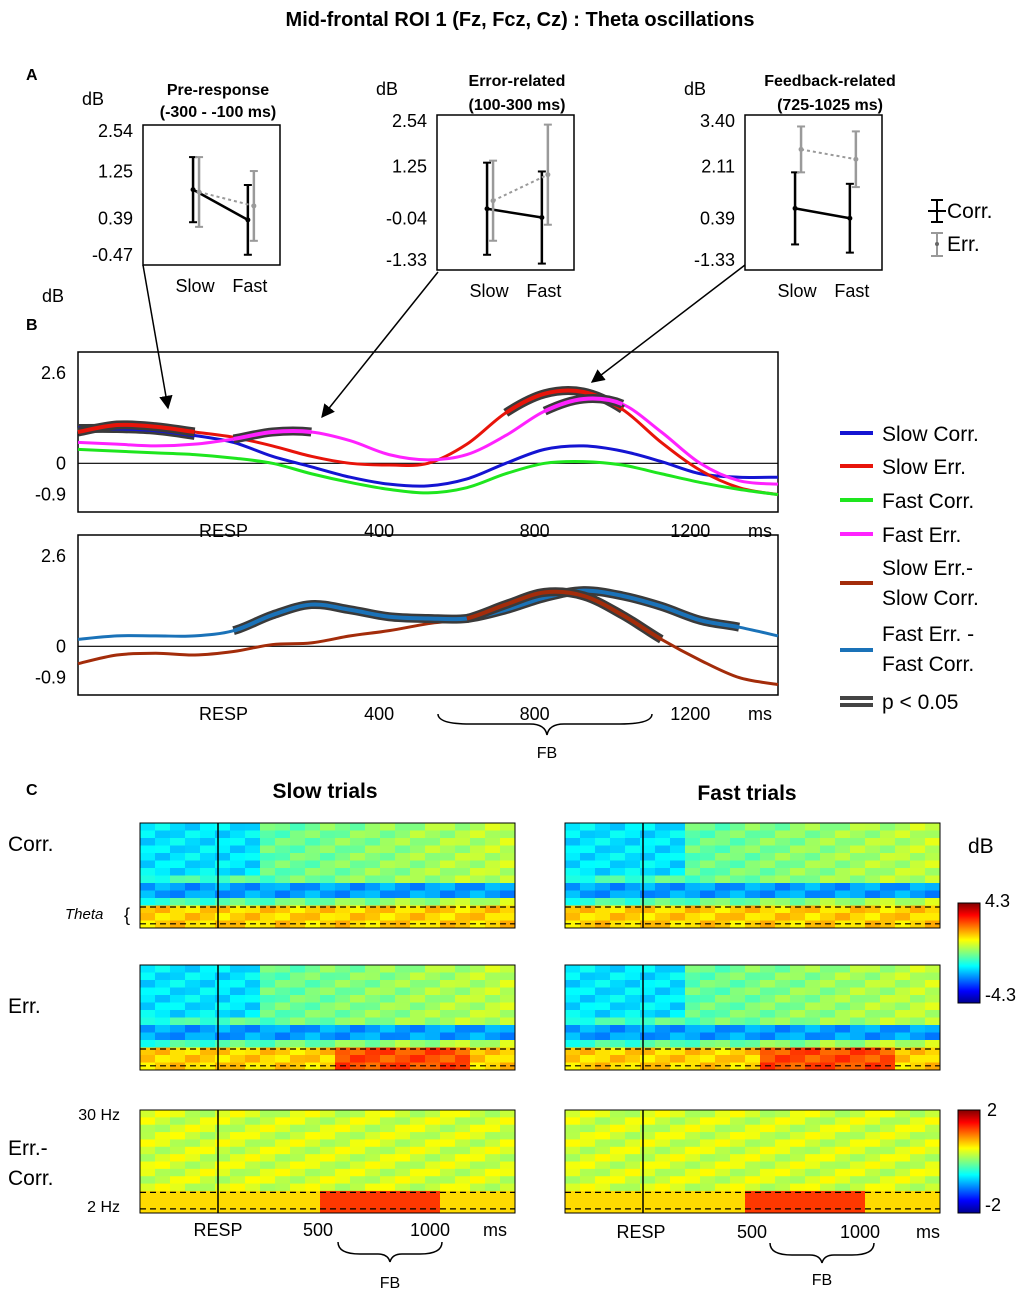 Image resolution: width=1023 pixels, height=1300 pixels. Describe the element at coordinates (986, 920) in the screenshot. I see `colorbar-power: dB 4.3 -4.3` at that location.